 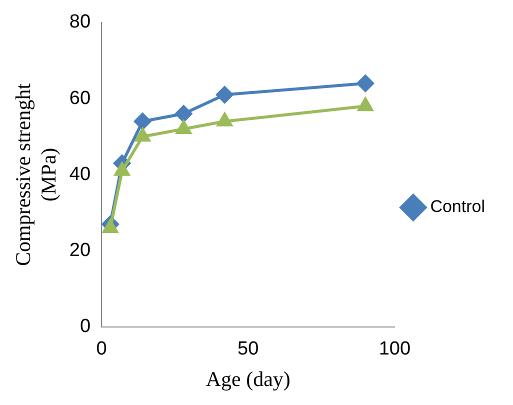 I want to click on y-tick-label: 80, so click(x=80, y=22).